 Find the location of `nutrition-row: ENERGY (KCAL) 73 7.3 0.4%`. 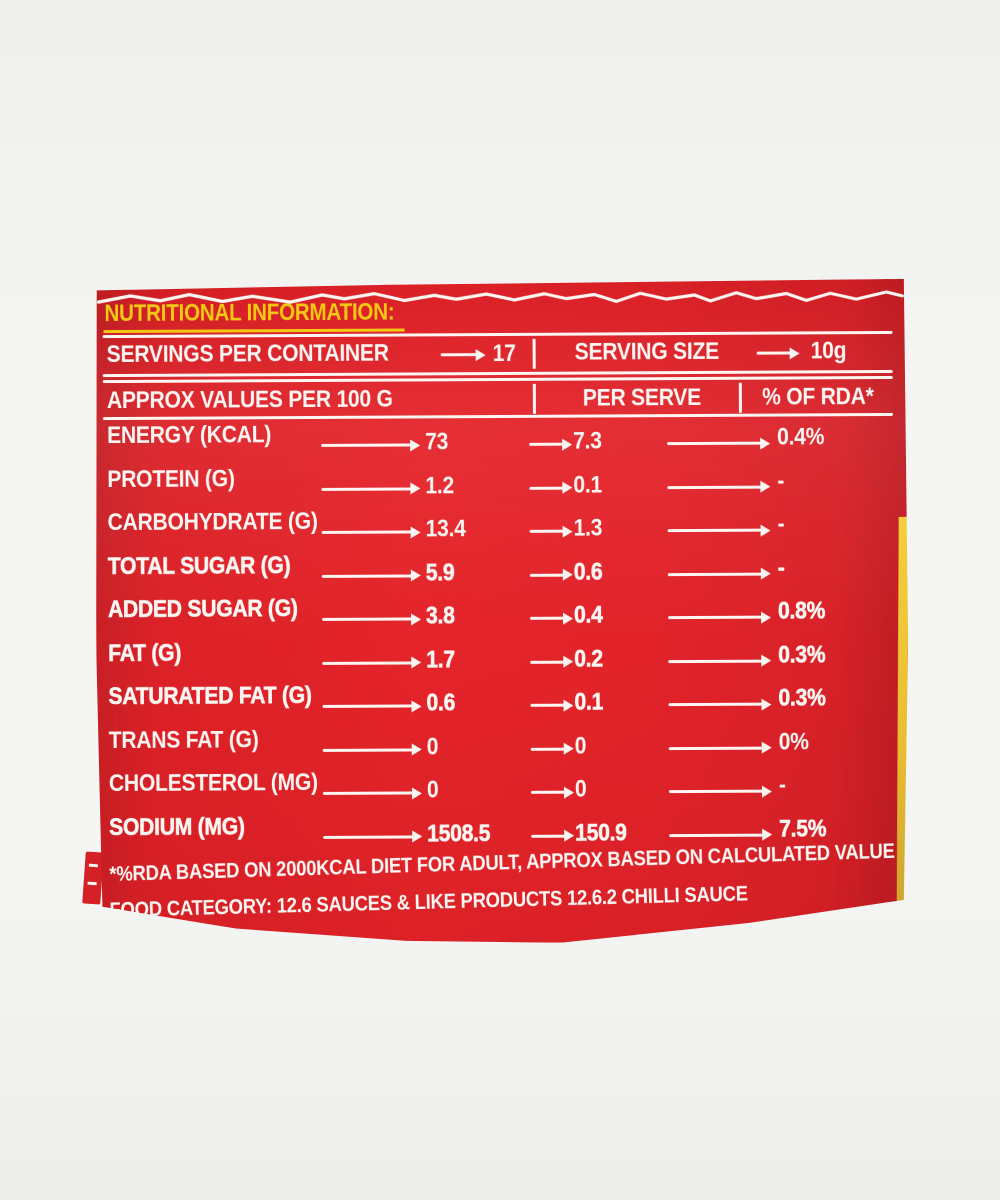

nutrition-row: ENERGY (KCAL) 73 7.3 0.4% is located at coordinates (495, 441).